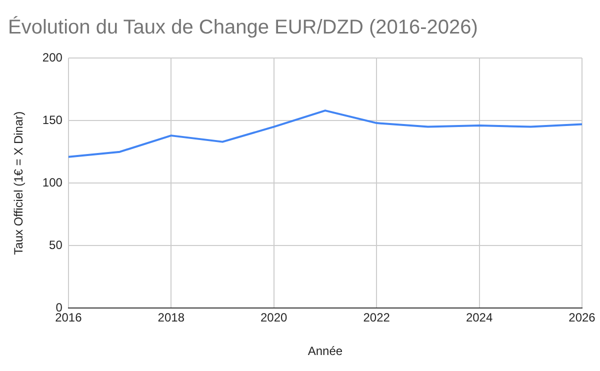  Describe the element at coordinates (582, 317) in the screenshot. I see `x-tick-label: 2026` at that location.